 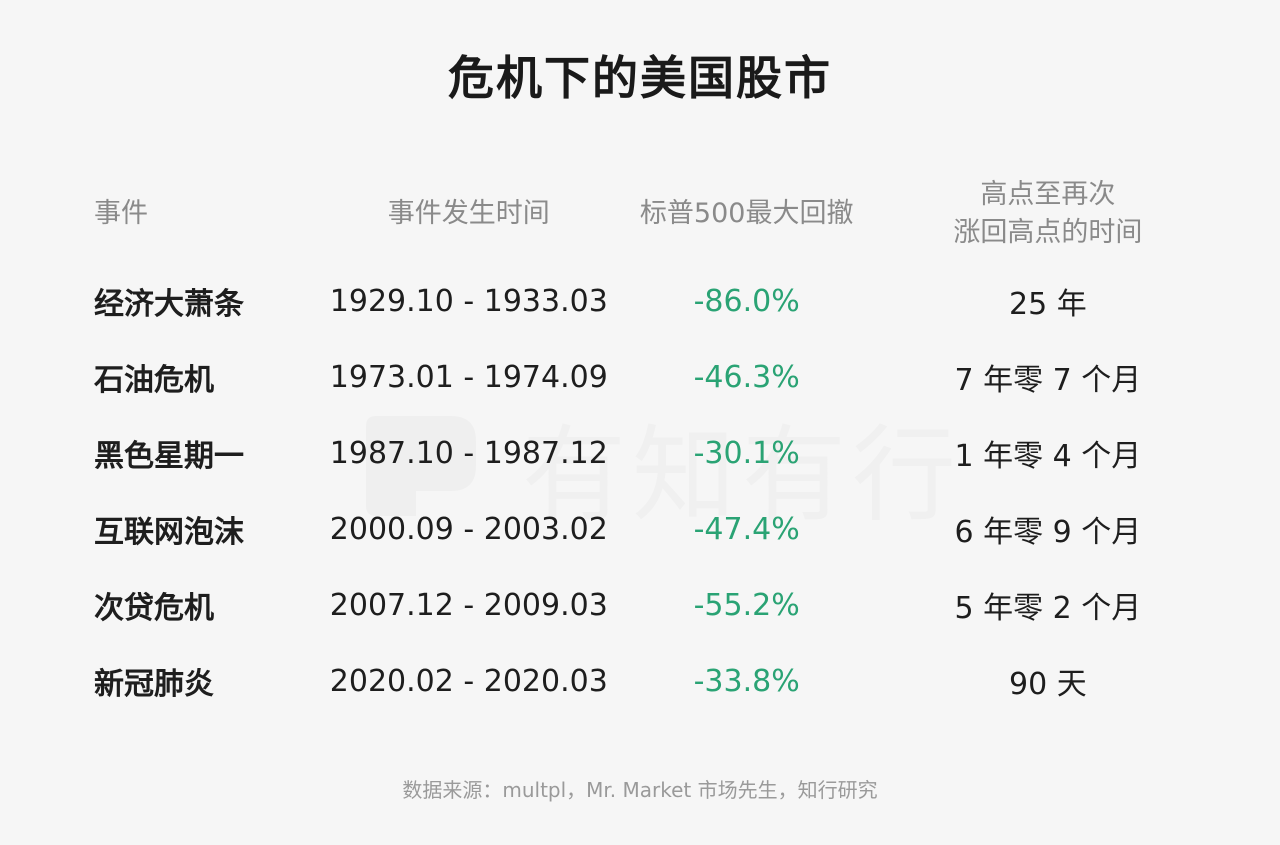 What do you see at coordinates (468, 529) in the screenshot?
I see `event-time: 2000.09 - 2003.02` at bounding box center [468, 529].